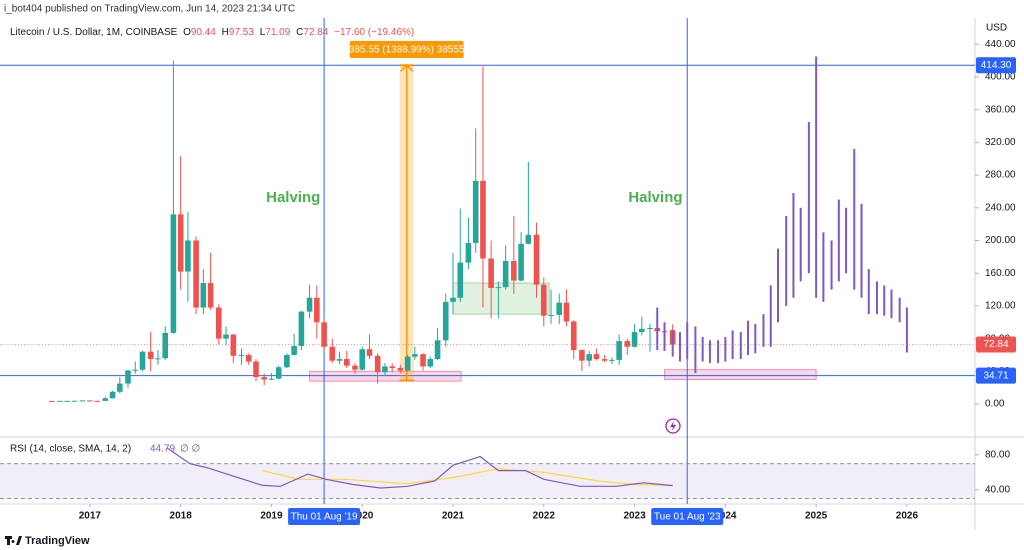 Image resolution: width=1024 pixels, height=550 pixels. I want to click on legend-value: 72.84, so click(315, 32).